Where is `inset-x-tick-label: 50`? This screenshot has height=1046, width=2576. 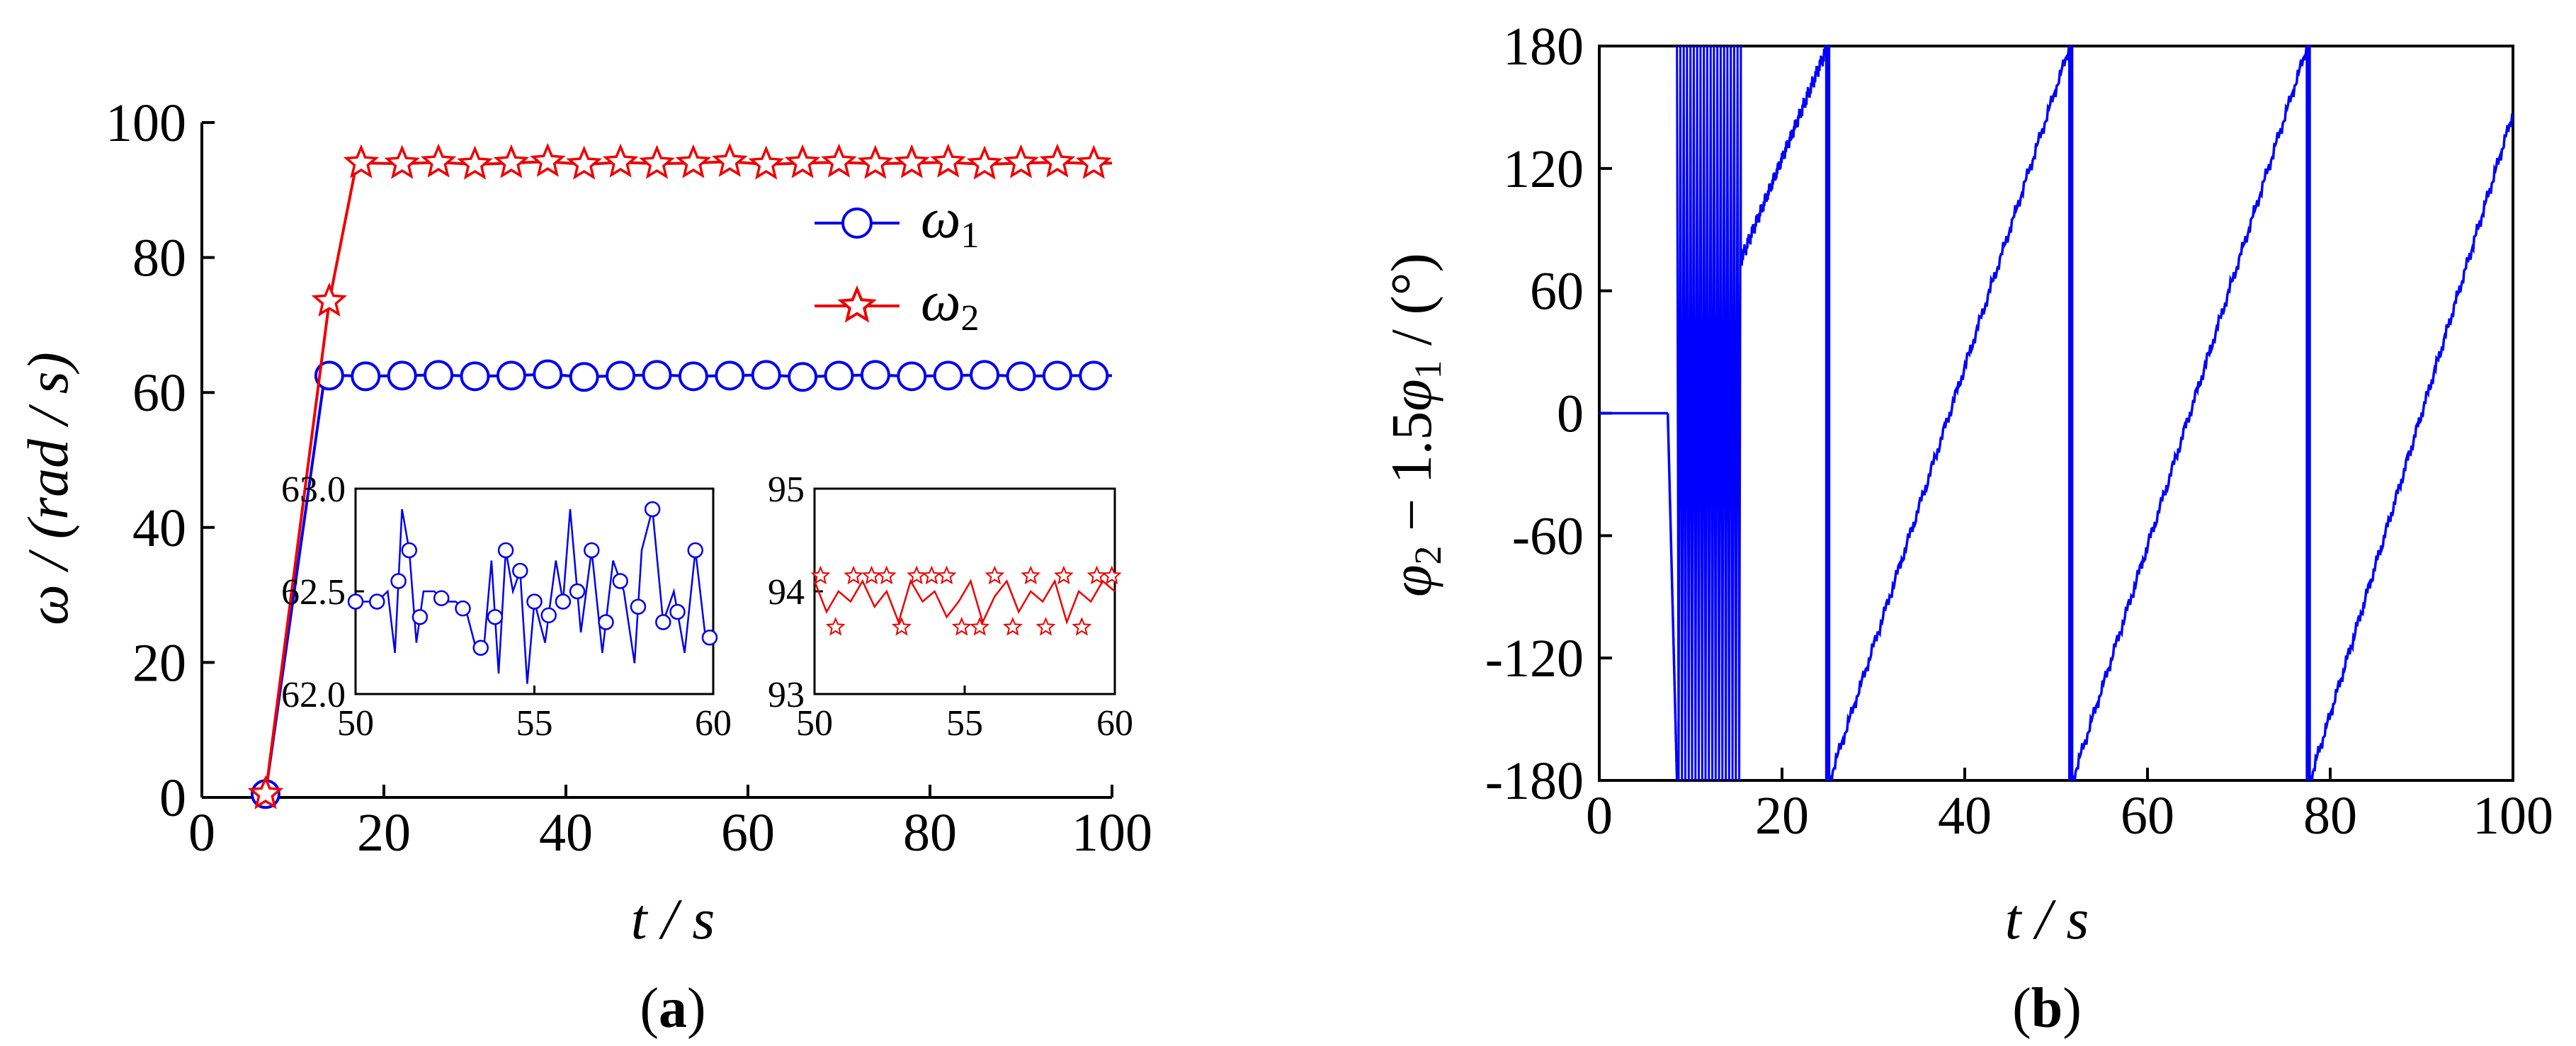 inset-x-tick-label: 50 is located at coordinates (355, 723).